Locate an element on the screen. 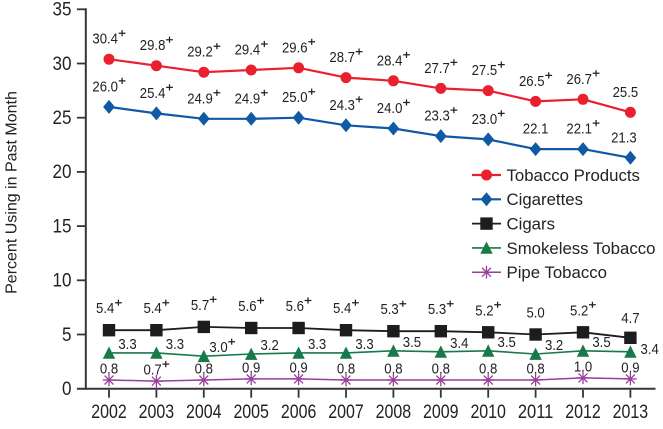 Image resolution: width=663 pixels, height=429 pixels. svg-text: 2002 is located at coordinates (109, 412).